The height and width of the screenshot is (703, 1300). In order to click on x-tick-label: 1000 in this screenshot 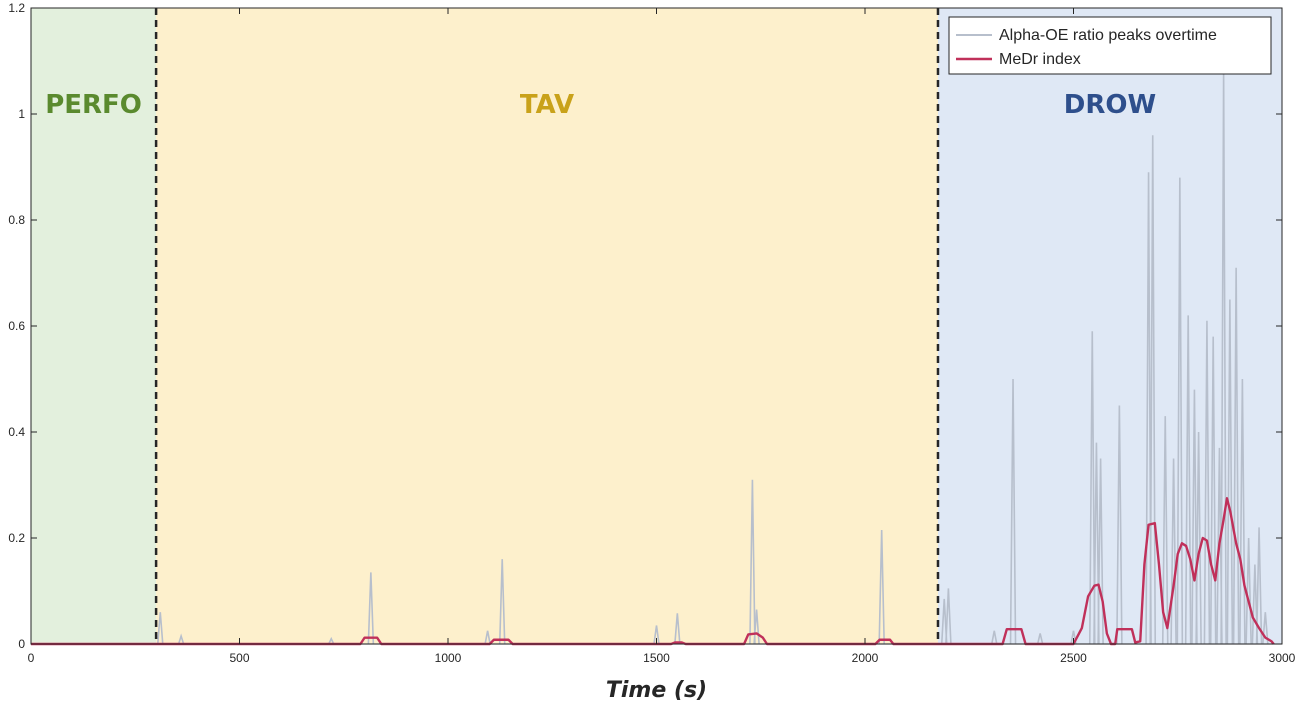, I will do `click(448, 658)`.